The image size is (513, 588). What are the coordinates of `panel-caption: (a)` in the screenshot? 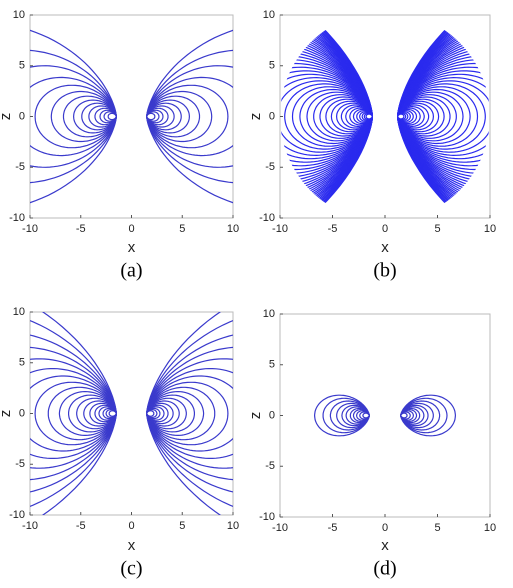 It's located at (131, 271).